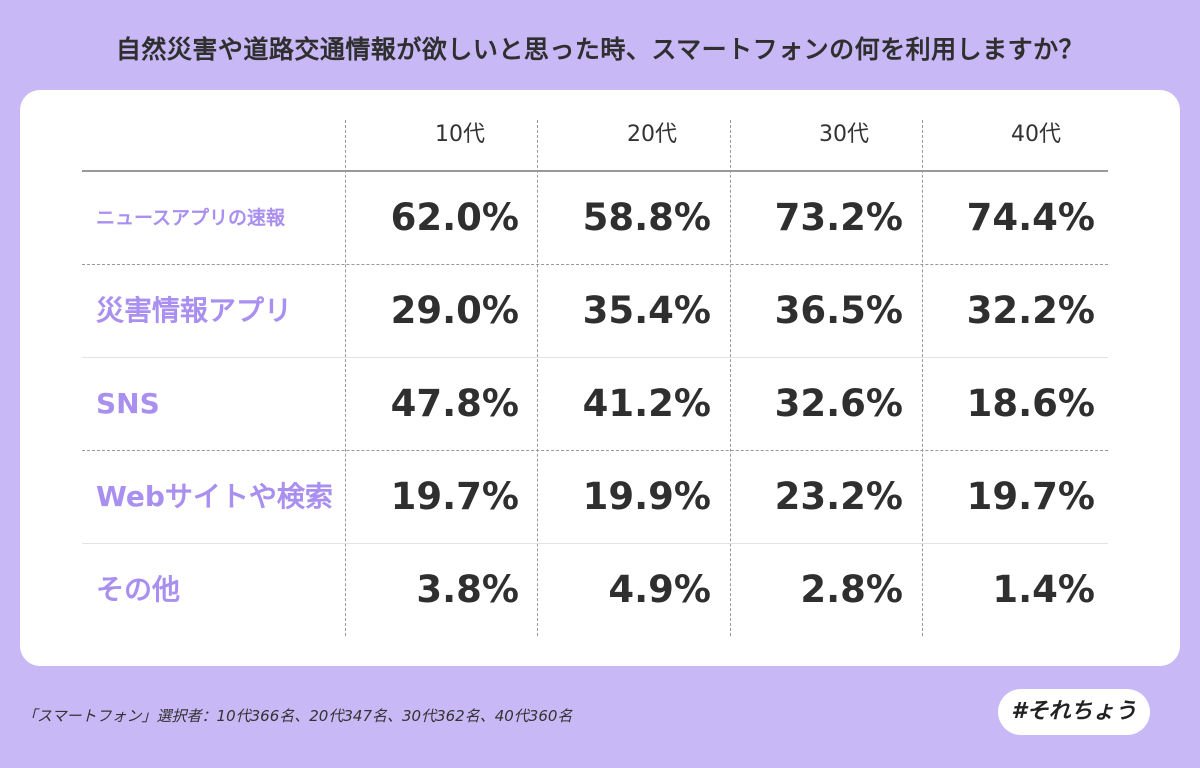 The width and height of the screenshot is (1200, 768). Describe the element at coordinates (454, 403) in the screenshot. I see `value-cell: 47.8%` at that location.